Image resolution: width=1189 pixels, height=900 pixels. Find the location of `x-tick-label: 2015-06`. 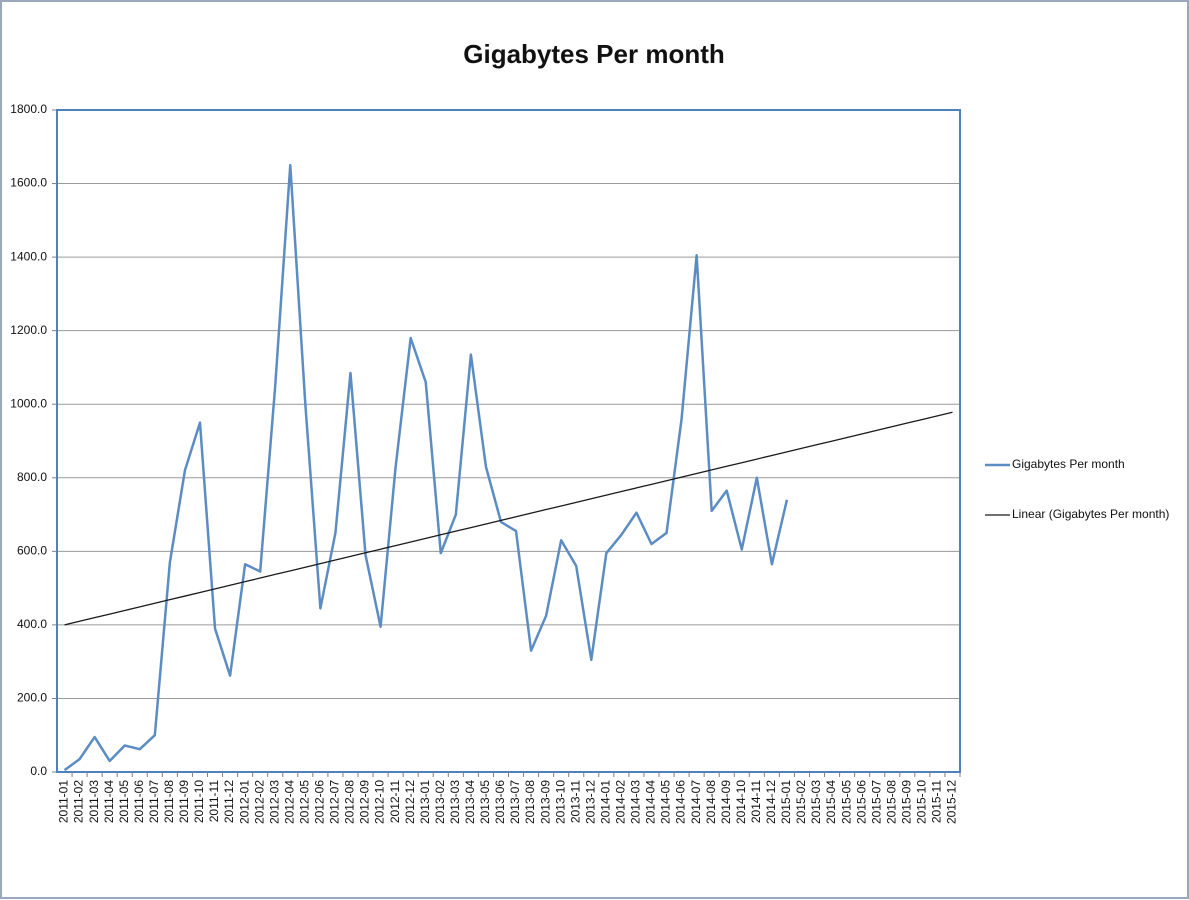

x-tick-label: 2015-06 is located at coordinates (861, 802).